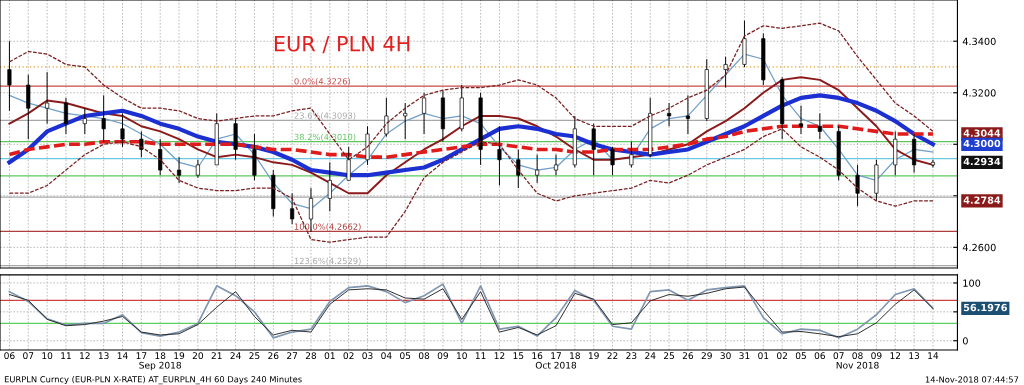 The height and width of the screenshot is (385, 1024). I want to click on y-tick-label: 4.3200, so click(979, 93).